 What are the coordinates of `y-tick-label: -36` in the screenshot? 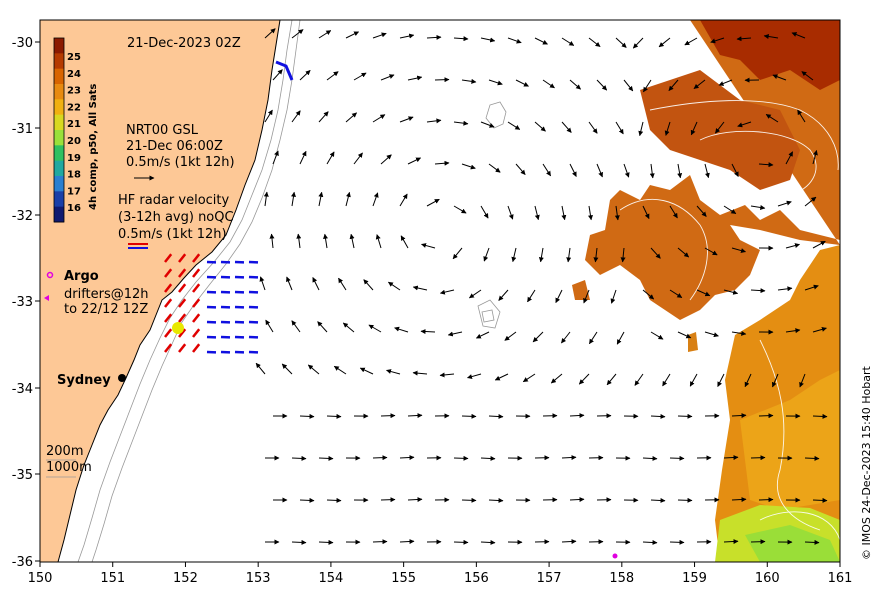 It's located at (22, 562).